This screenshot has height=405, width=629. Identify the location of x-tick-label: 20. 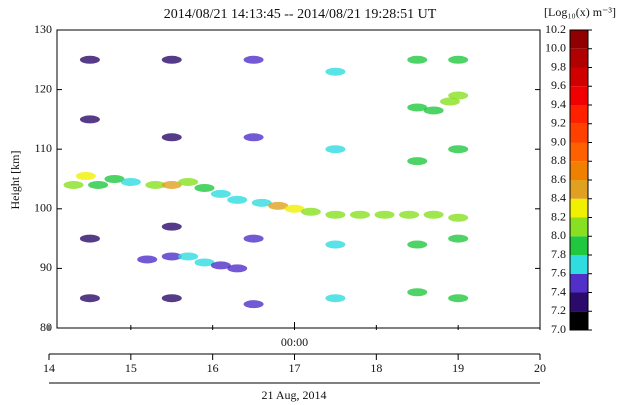
(540, 368).